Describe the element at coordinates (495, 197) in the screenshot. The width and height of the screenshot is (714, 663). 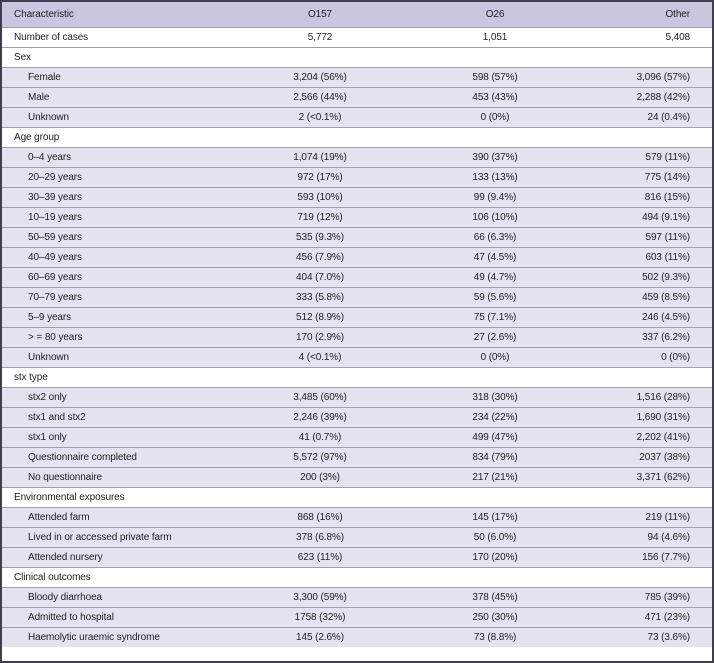
I see `value-o26: 99 (9.4%)` at that location.